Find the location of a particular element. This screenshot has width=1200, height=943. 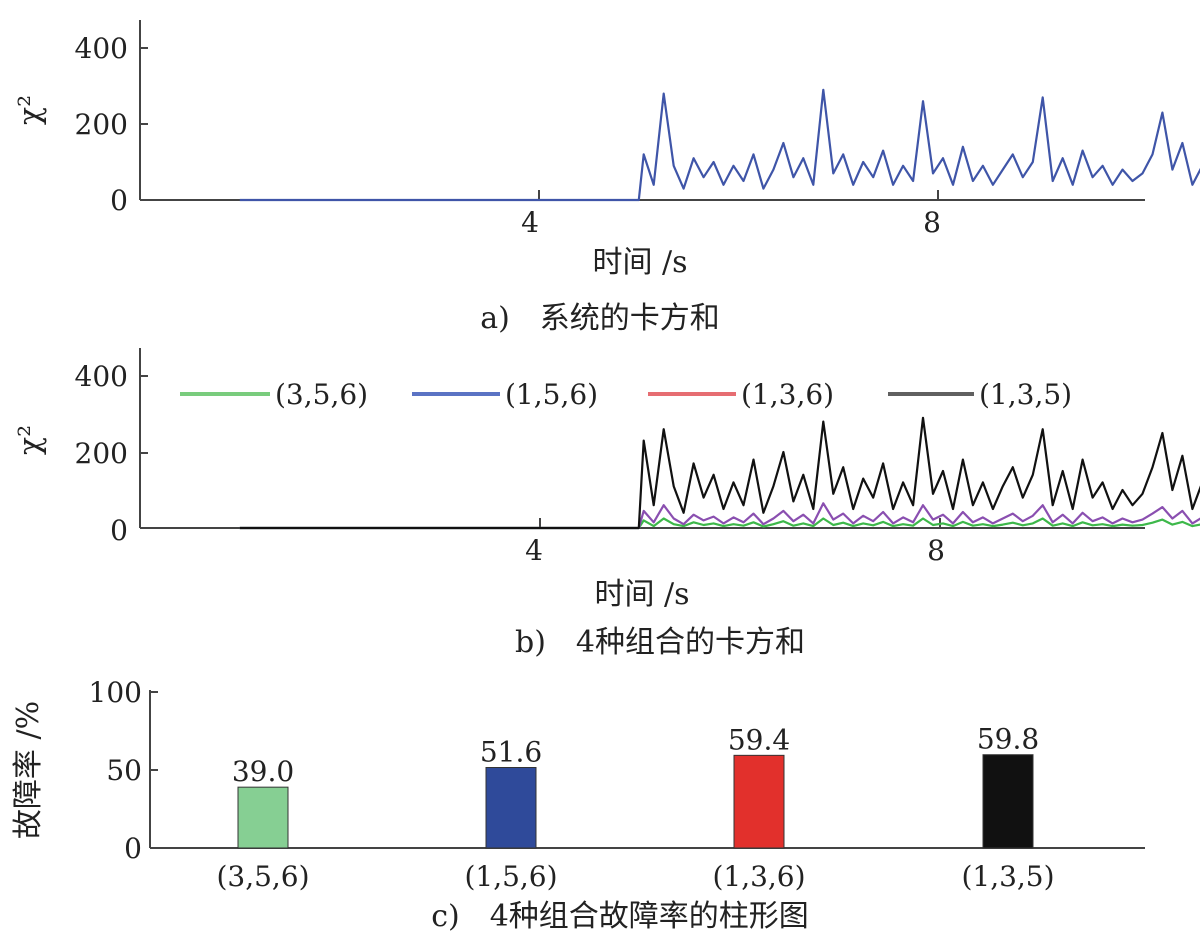

panel-b-caption: b) 4种组合的卡方和 is located at coordinates (660, 642).